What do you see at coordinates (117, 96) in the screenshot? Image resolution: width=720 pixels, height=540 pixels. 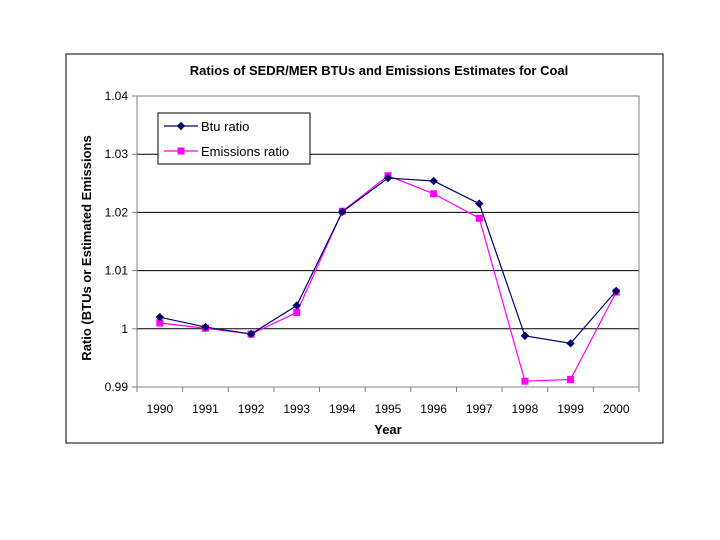 I see `y-tick-label: 1.04` at bounding box center [117, 96].